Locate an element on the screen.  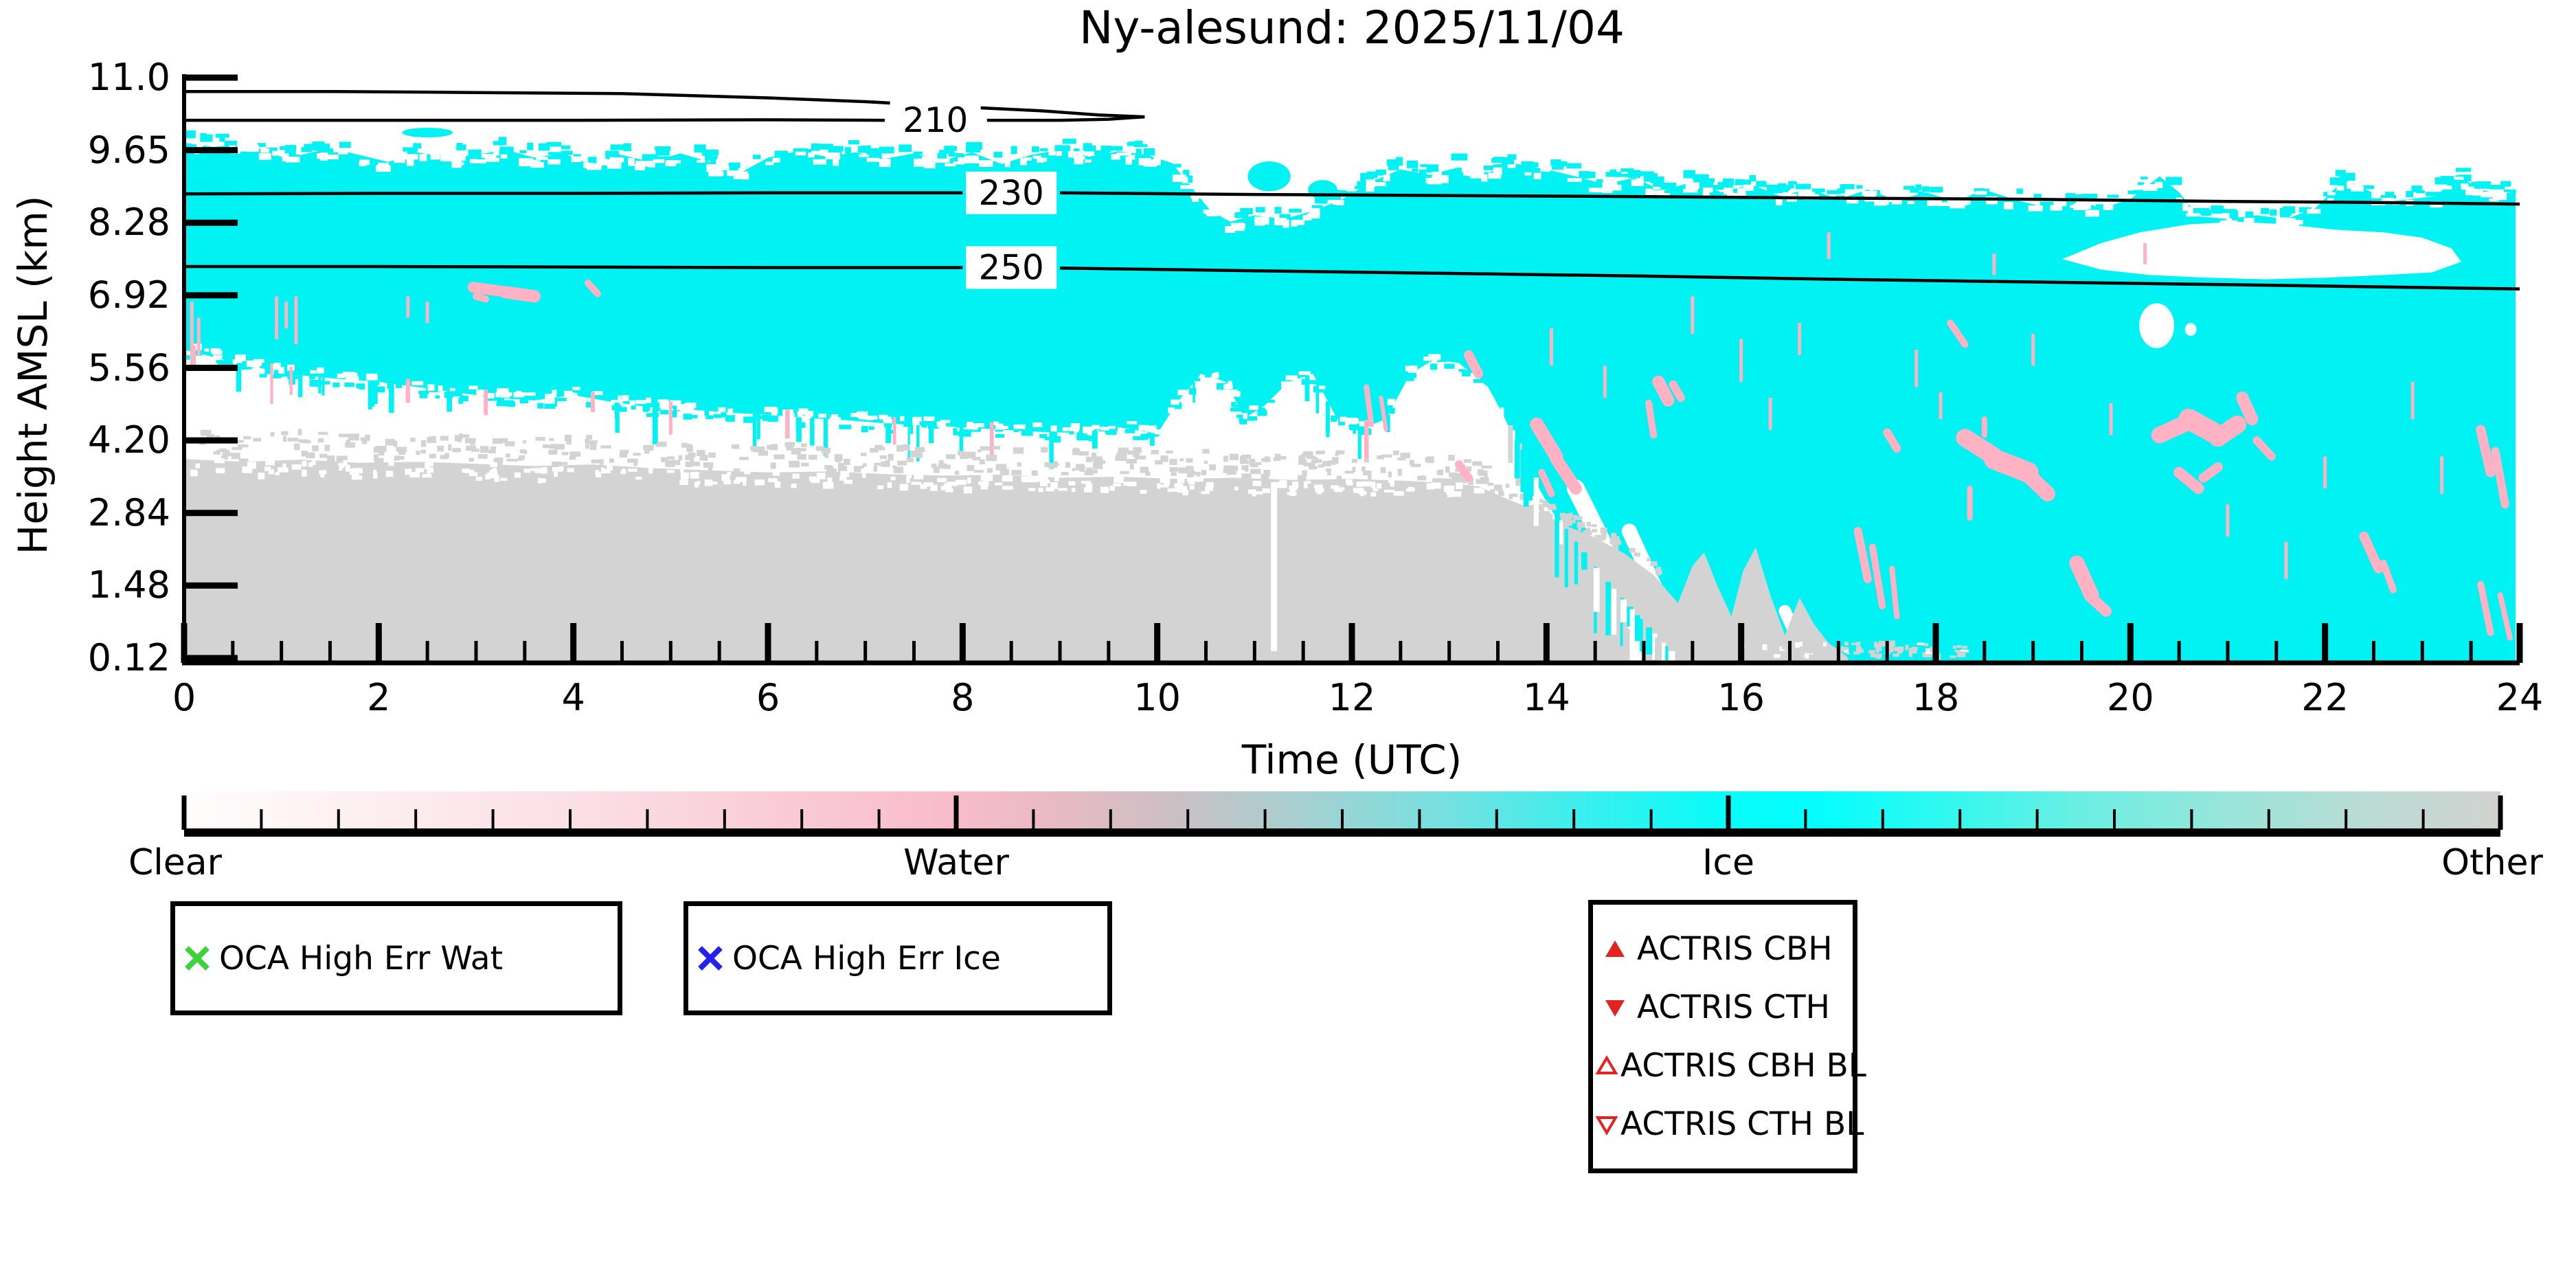
legend-oca-ice: OCA High Err Ice is located at coordinates (897, 958).